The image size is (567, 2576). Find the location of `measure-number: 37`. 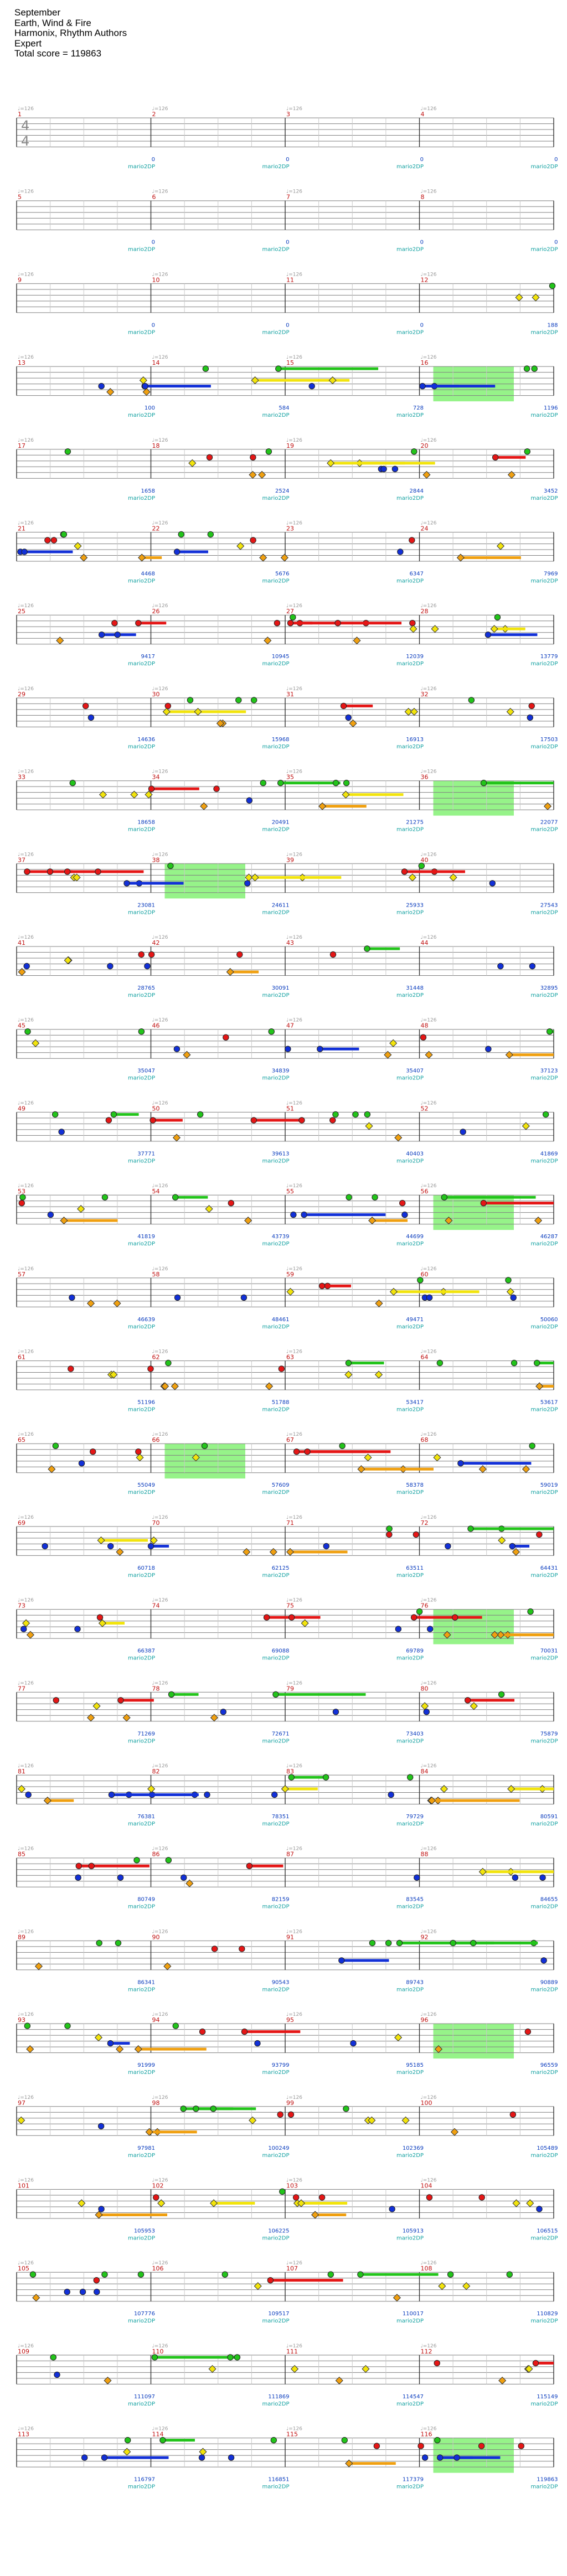

measure-number: 37 is located at coordinates (21, 859).